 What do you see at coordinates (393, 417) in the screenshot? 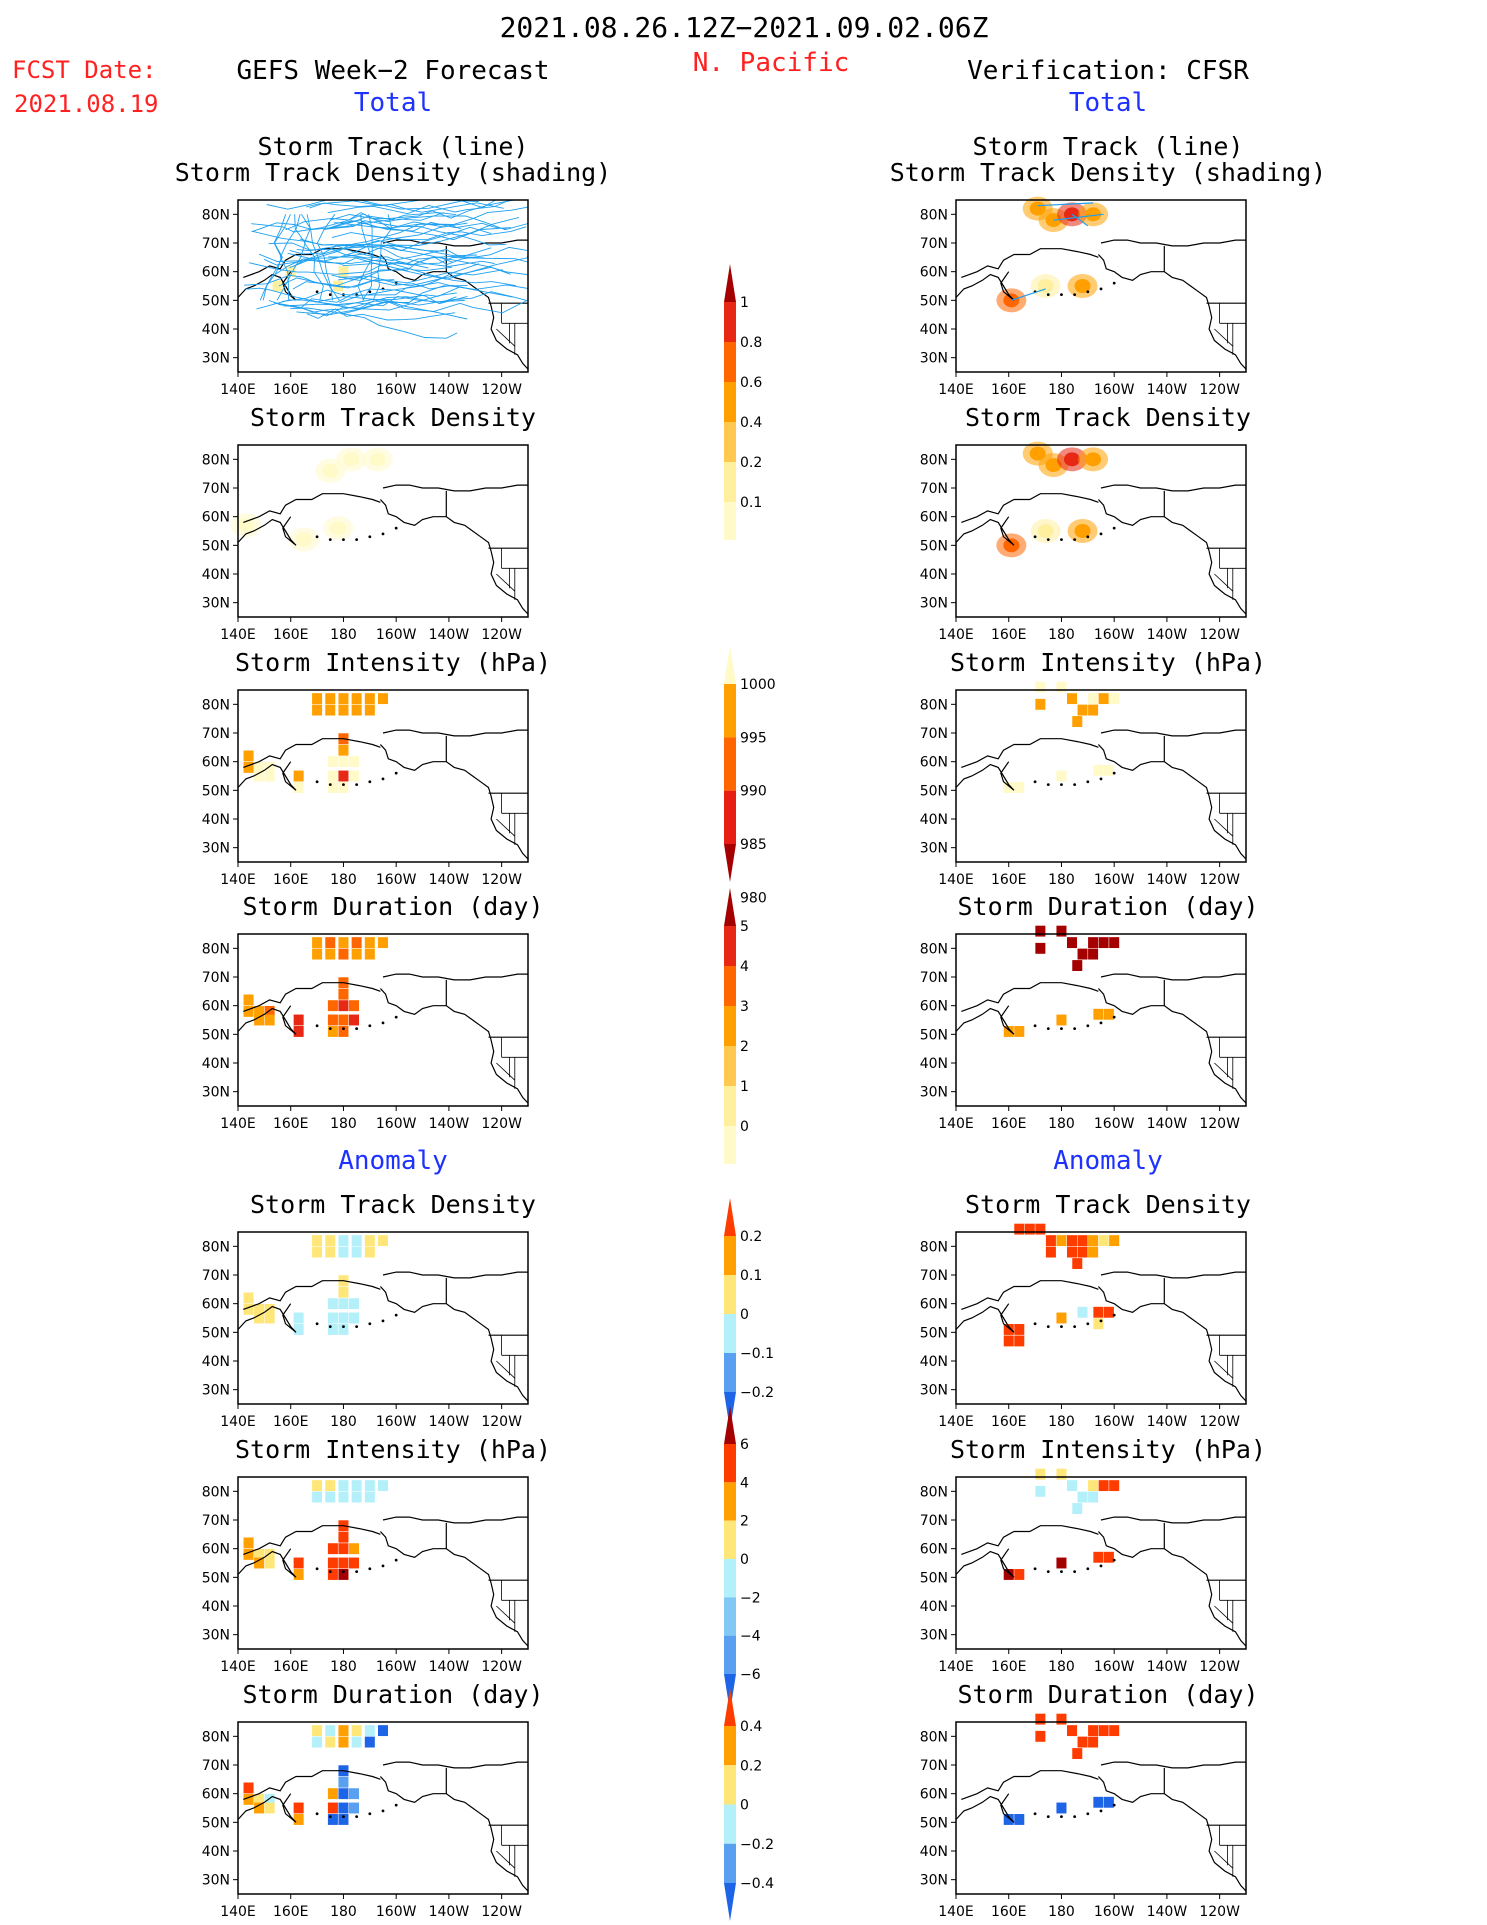
I see `panel-title-density-left: Storm Track Density` at bounding box center [393, 417].